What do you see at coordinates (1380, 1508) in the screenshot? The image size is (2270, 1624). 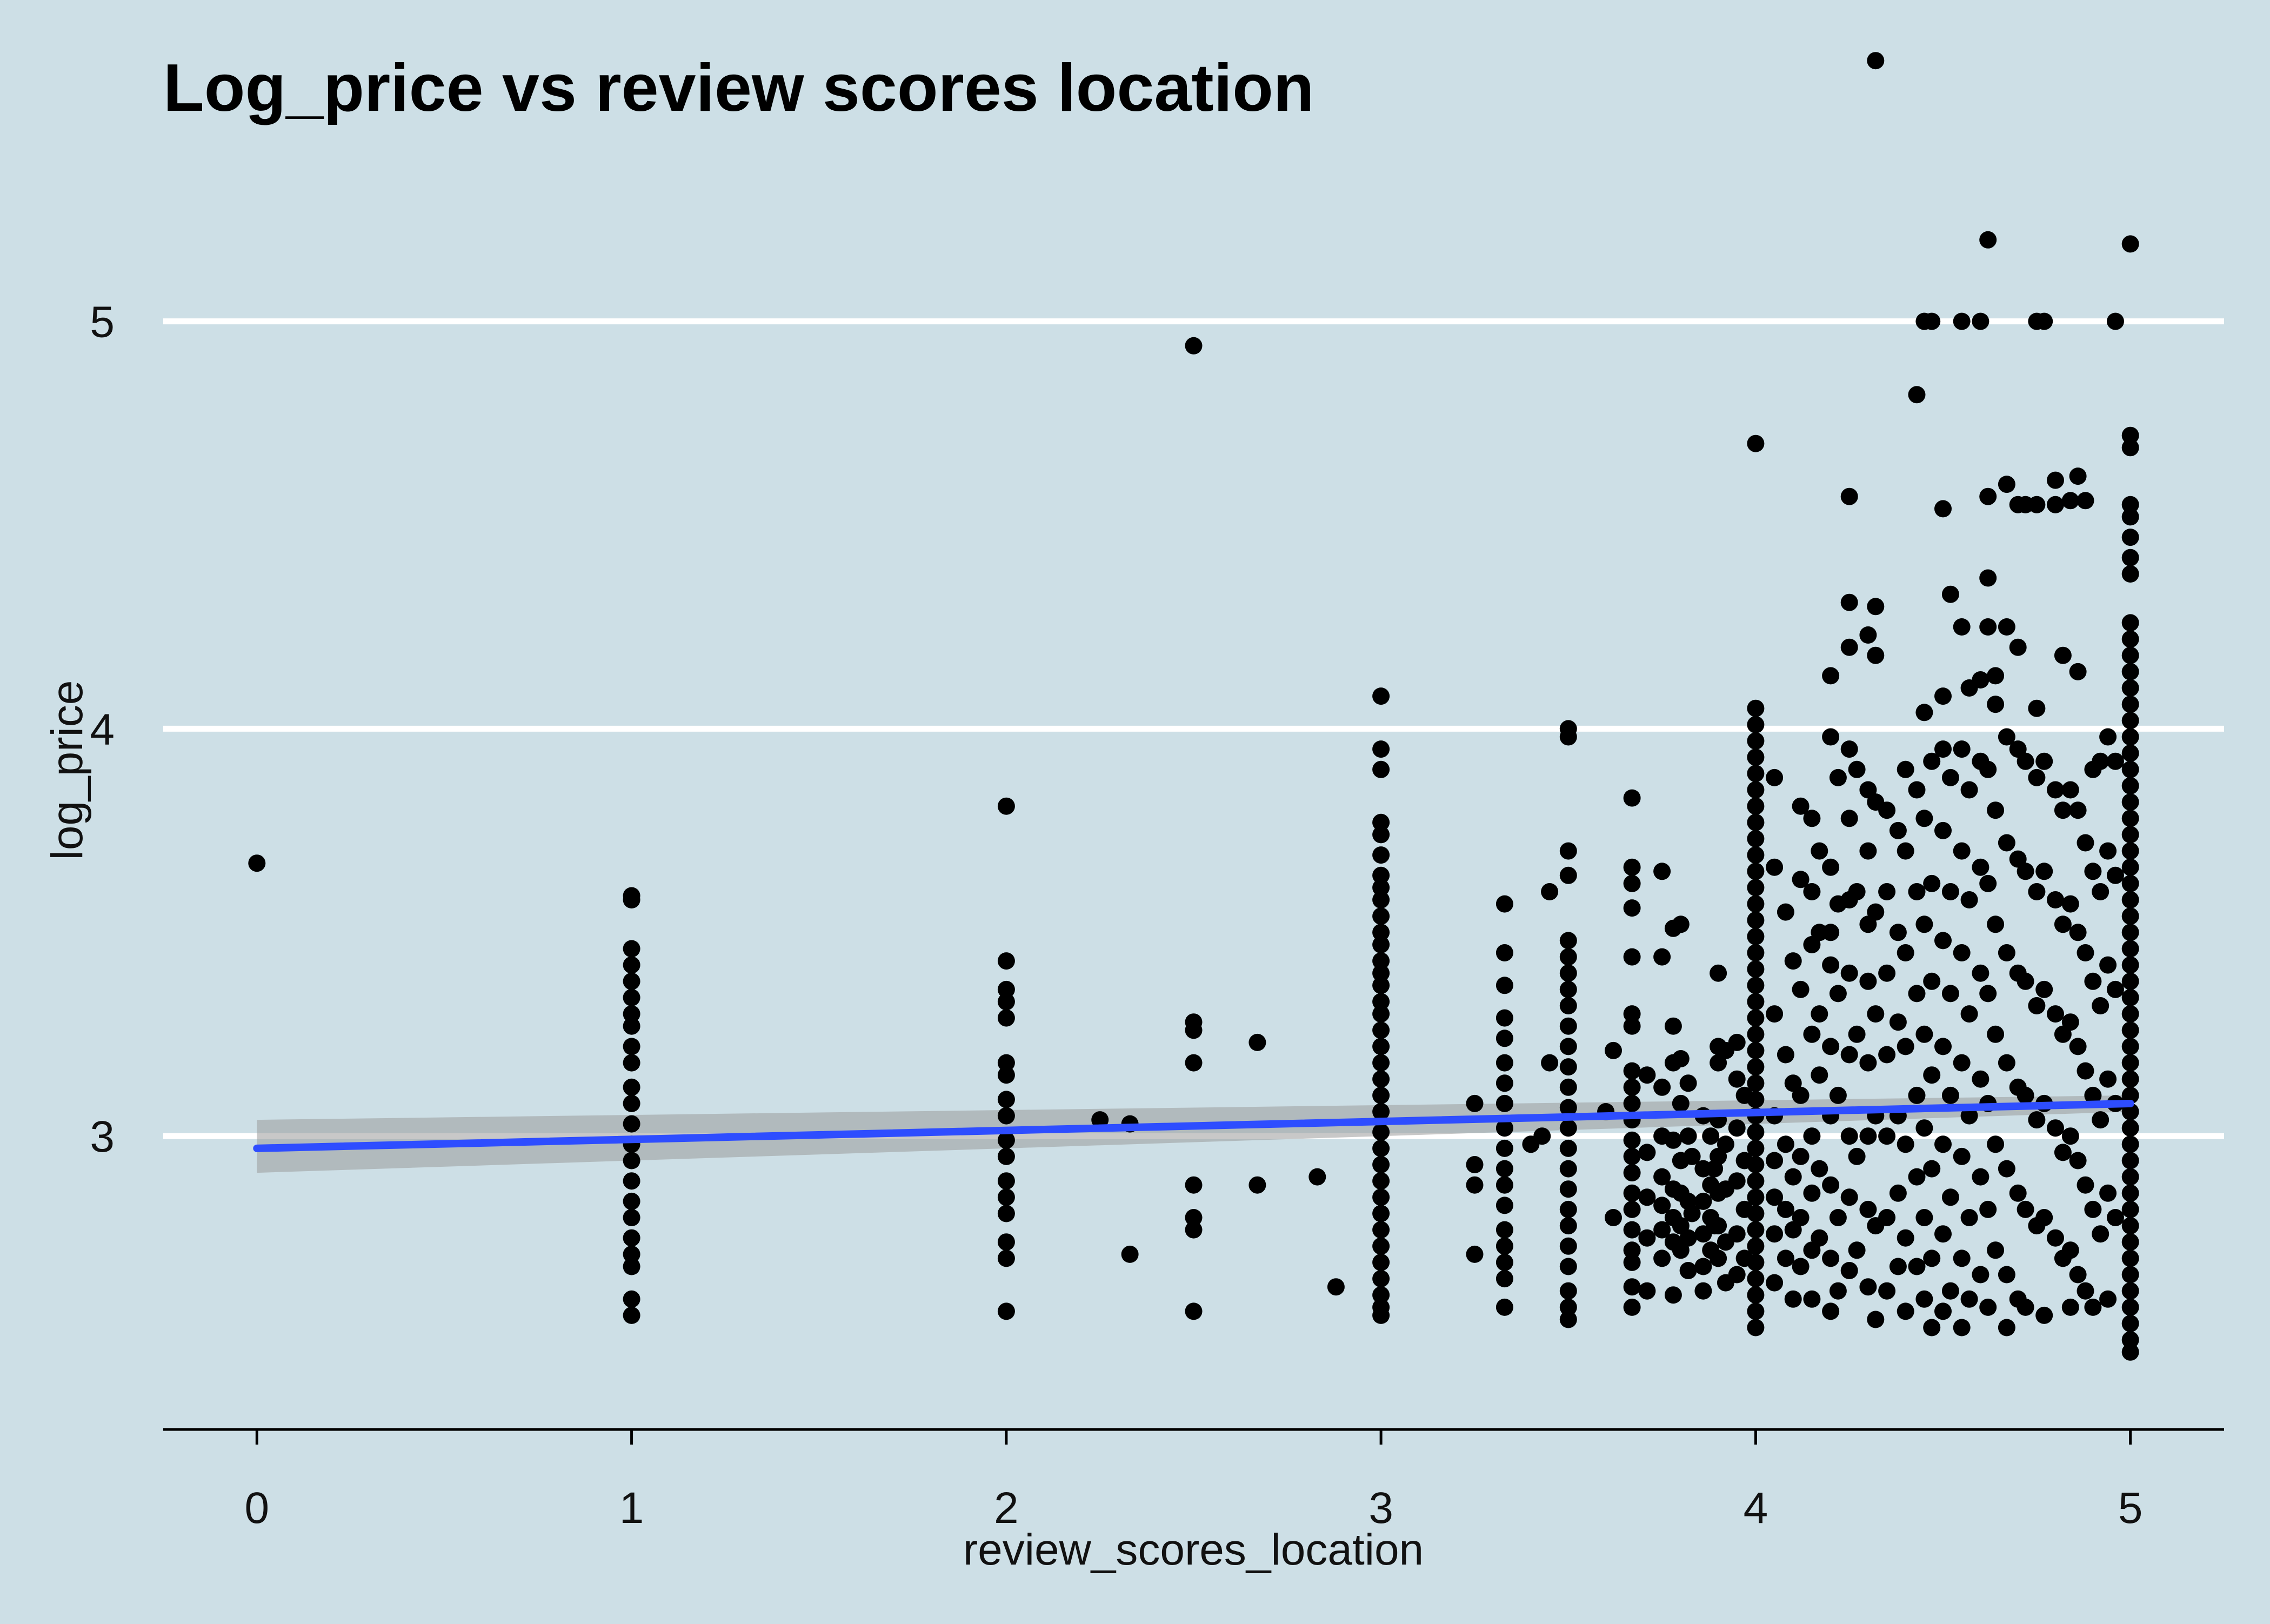 I see `x-tick-label-3: 3` at bounding box center [1380, 1508].